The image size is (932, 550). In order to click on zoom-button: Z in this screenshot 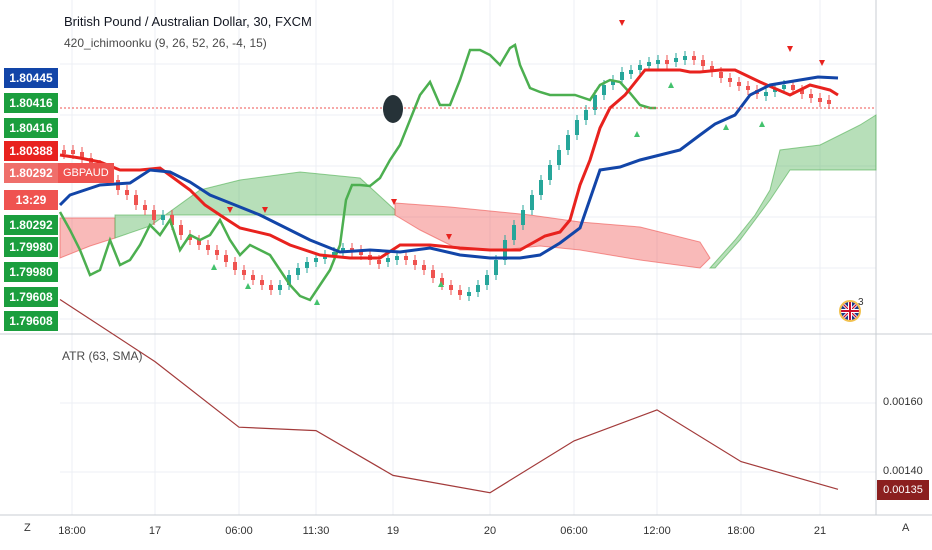, I will do `click(27, 528)`.